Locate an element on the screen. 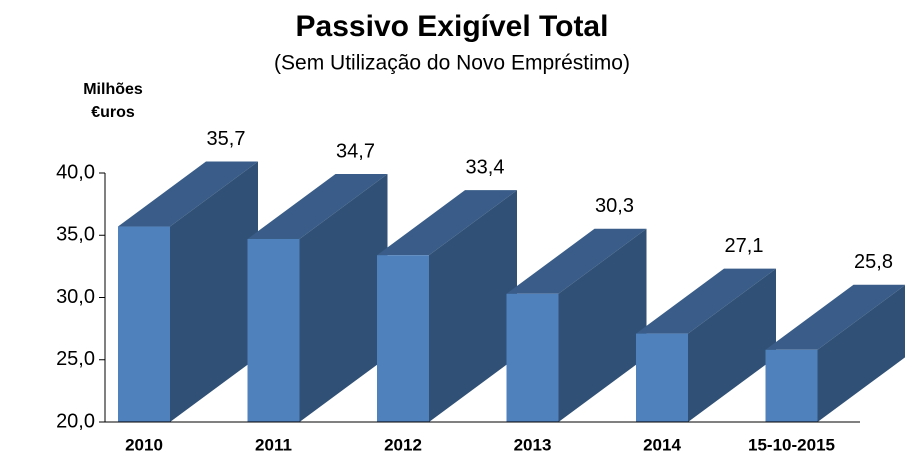 This screenshot has height=459, width=905. value-label: 30,3 is located at coordinates (614, 206).